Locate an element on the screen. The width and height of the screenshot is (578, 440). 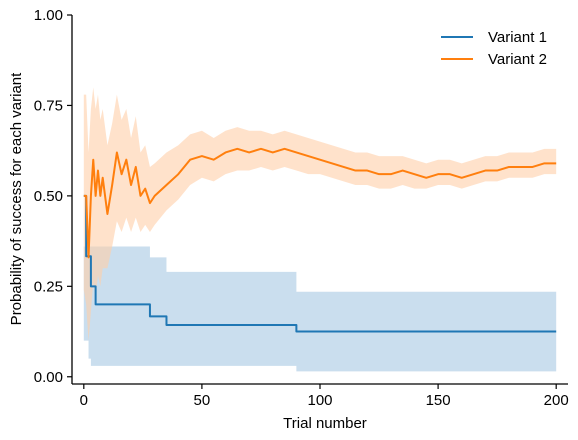
x-tick-label: 200 is located at coordinates (556, 400).